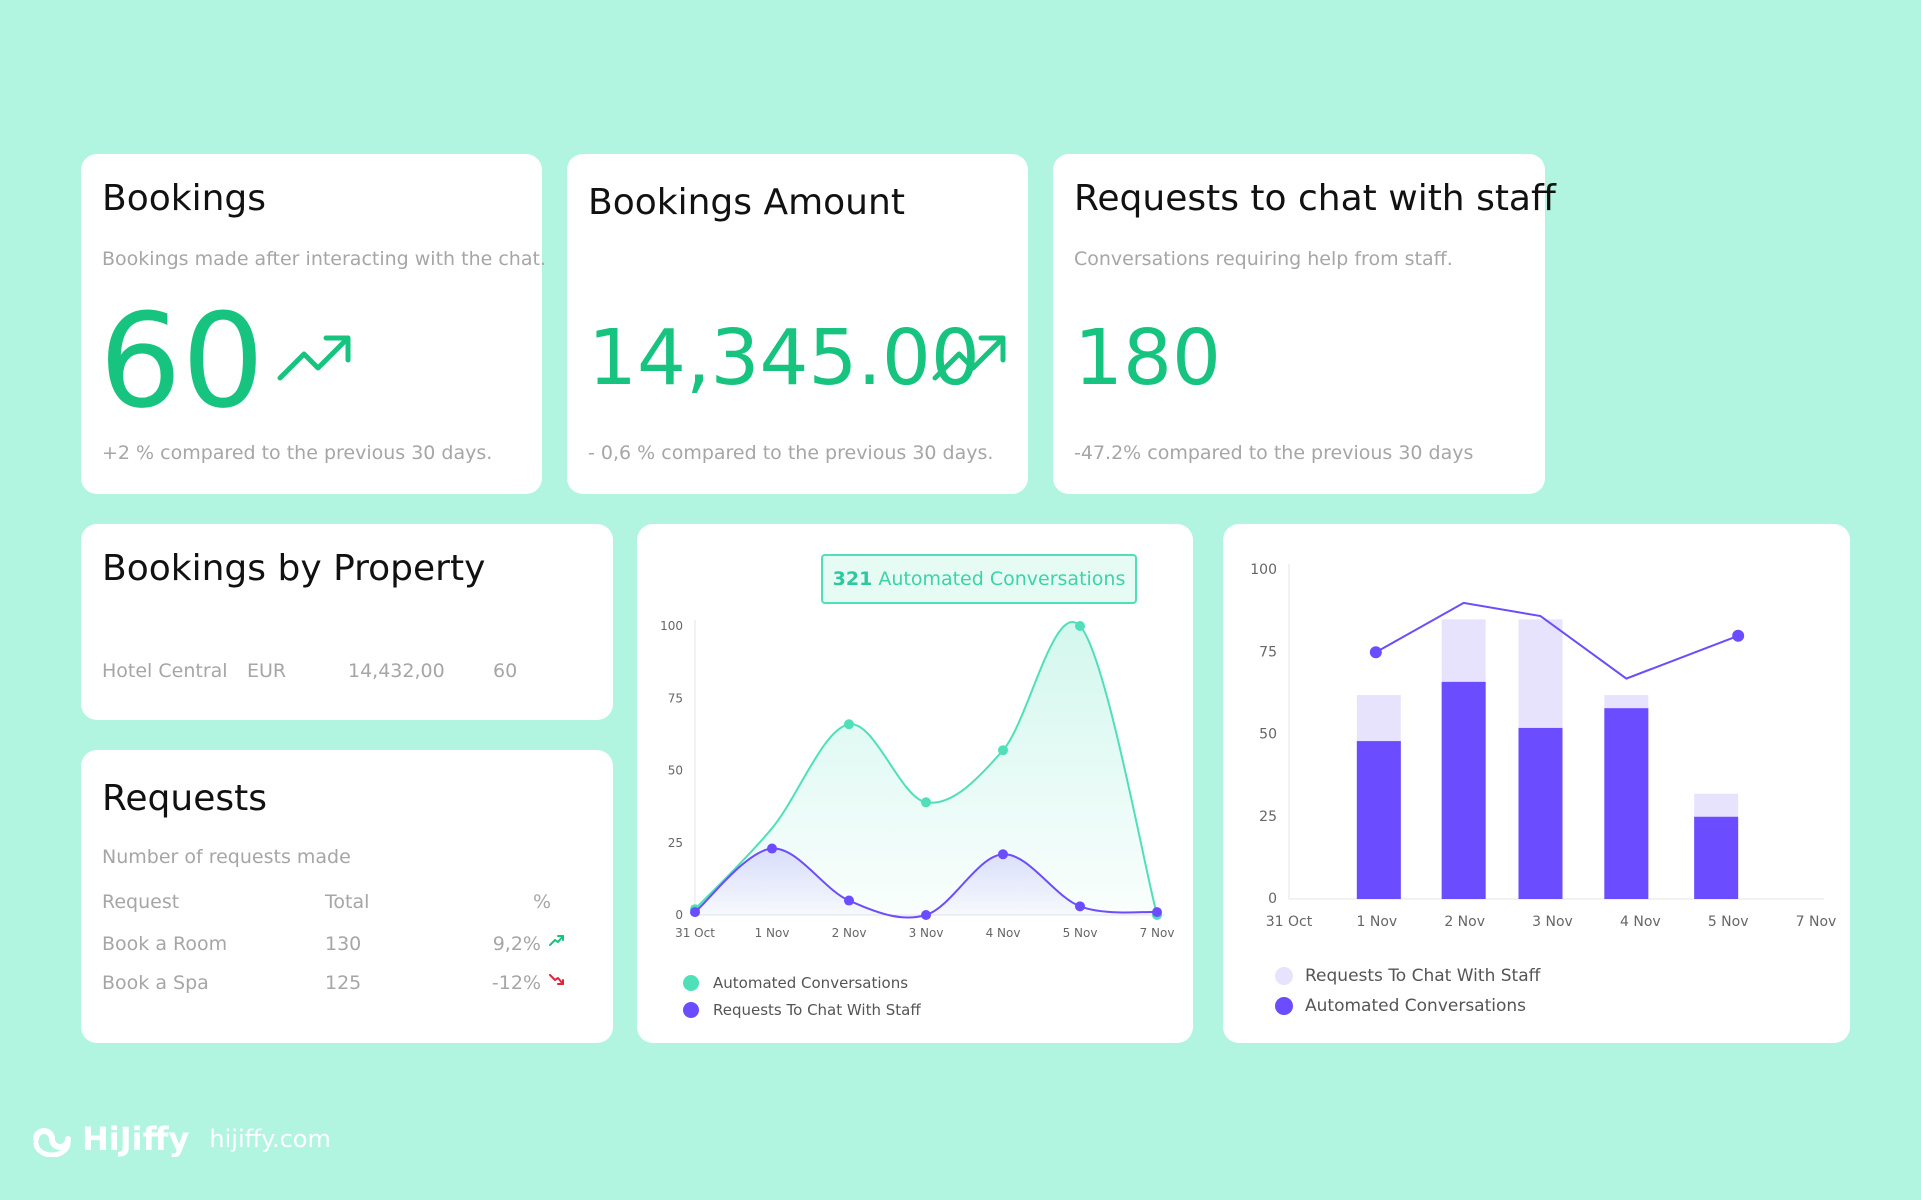 The height and width of the screenshot is (1200, 1921). Describe the element at coordinates (184, 198) in the screenshot. I see `bookings-title: Bookings` at that location.